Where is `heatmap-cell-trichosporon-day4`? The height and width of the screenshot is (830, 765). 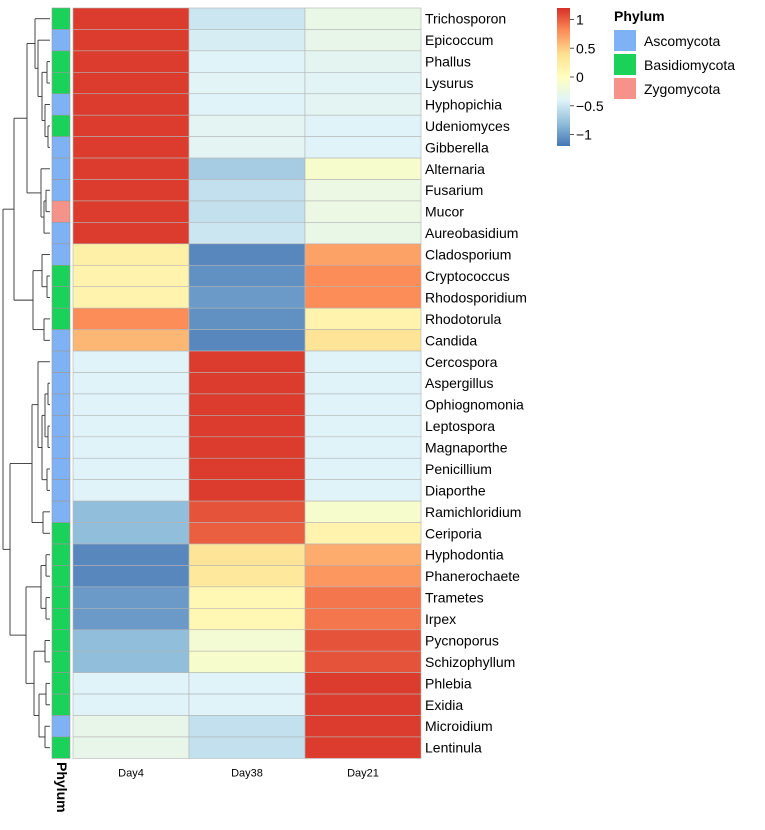 heatmap-cell-trichosporon-day4 is located at coordinates (131, 18).